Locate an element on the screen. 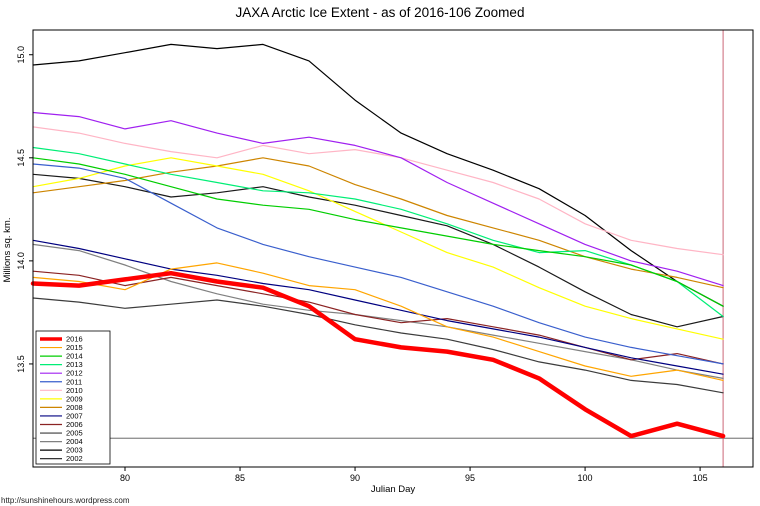  x-tick-label: 80 is located at coordinates (125, 478).